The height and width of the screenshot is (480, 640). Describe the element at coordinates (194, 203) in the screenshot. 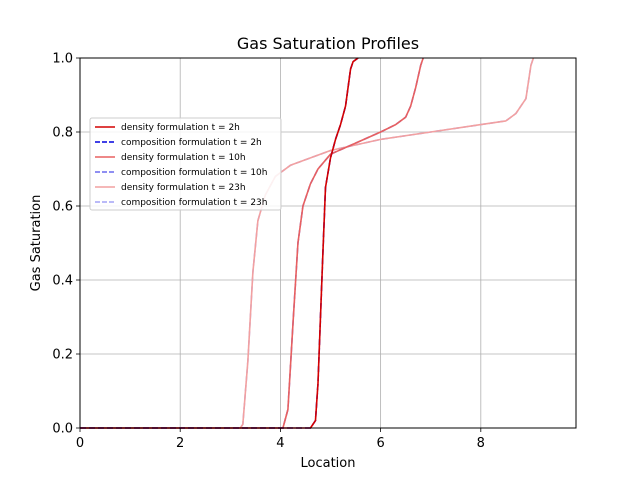

I see `legend-label-5: composition formulation t = 23h` at that location.